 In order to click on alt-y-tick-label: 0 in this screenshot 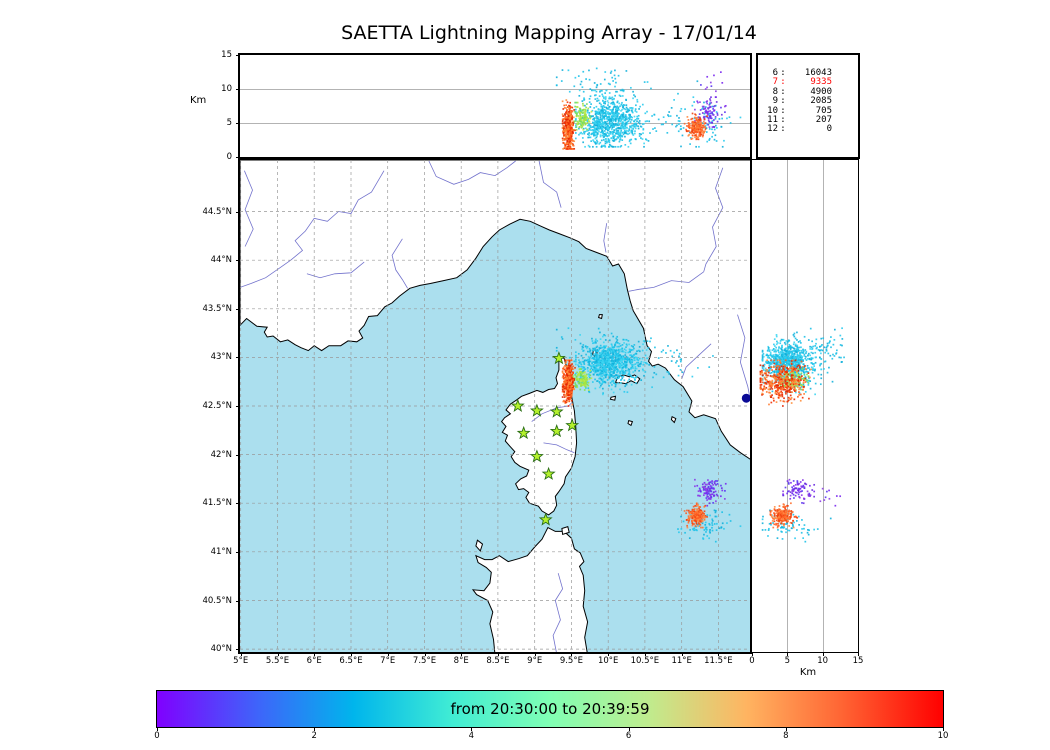, I will do `click(229, 157)`.